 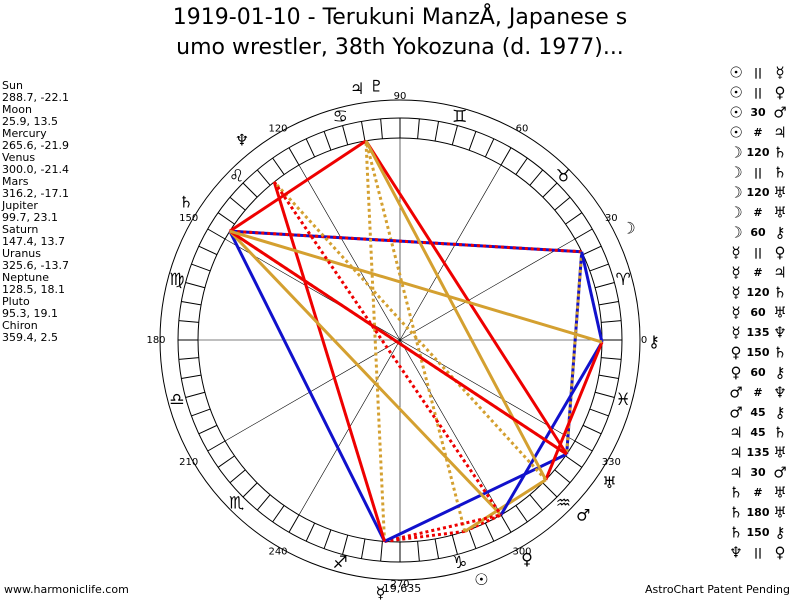 I want to click on aspect-planet: ☉, so click(x=735, y=113).